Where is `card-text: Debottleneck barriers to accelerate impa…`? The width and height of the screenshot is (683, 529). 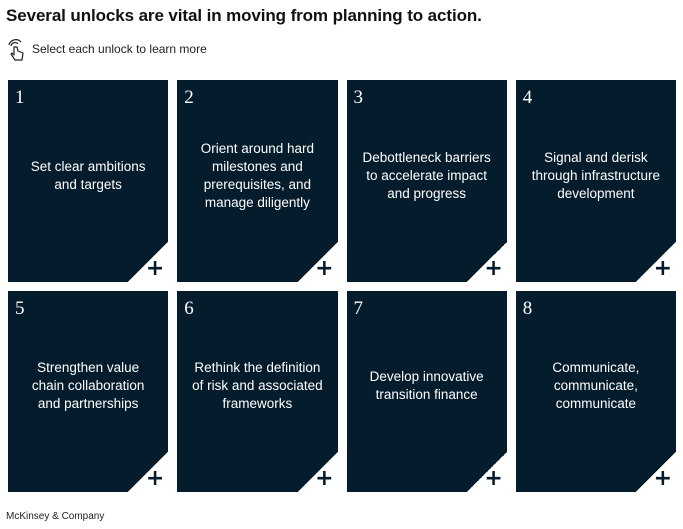 card-text: Debottleneck barriers to accelerate impa… is located at coordinates (426, 175).